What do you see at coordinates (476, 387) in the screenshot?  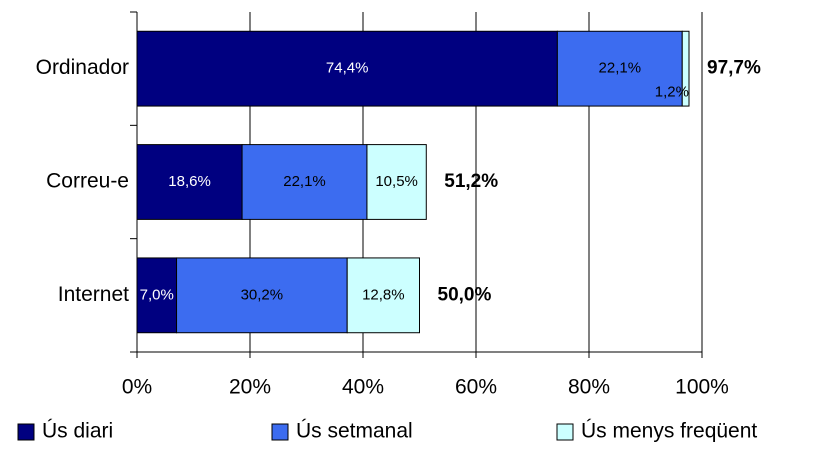 I see `x-tick-label: 60%` at bounding box center [476, 387].